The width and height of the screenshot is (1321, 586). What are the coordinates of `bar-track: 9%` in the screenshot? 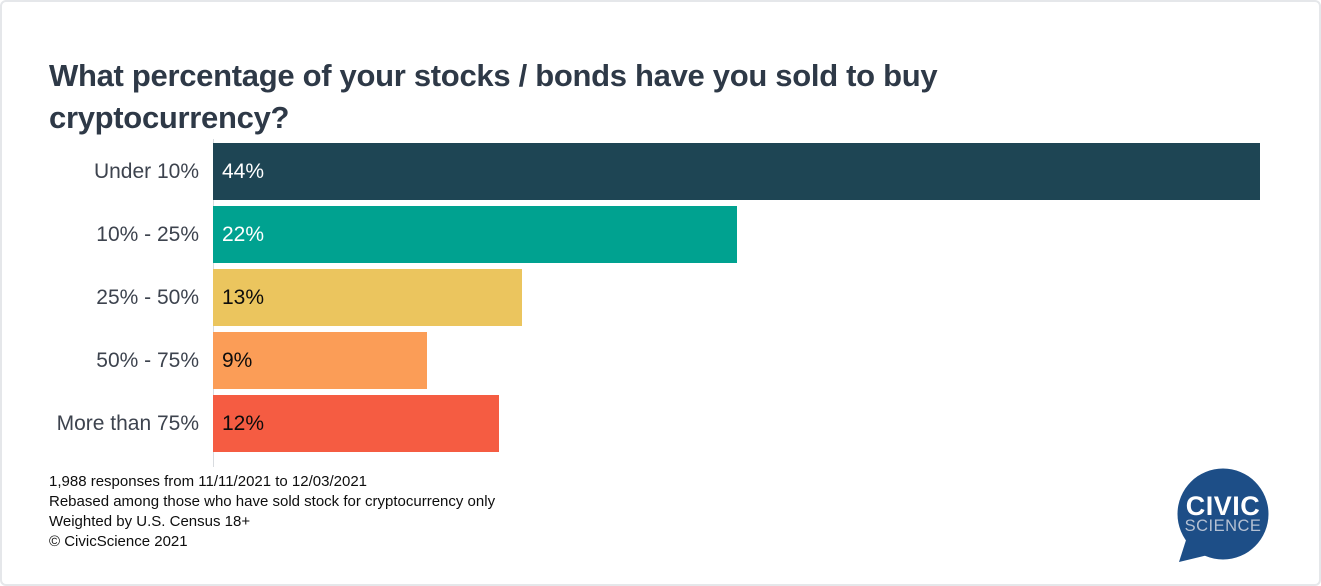 It's located at (736, 360).